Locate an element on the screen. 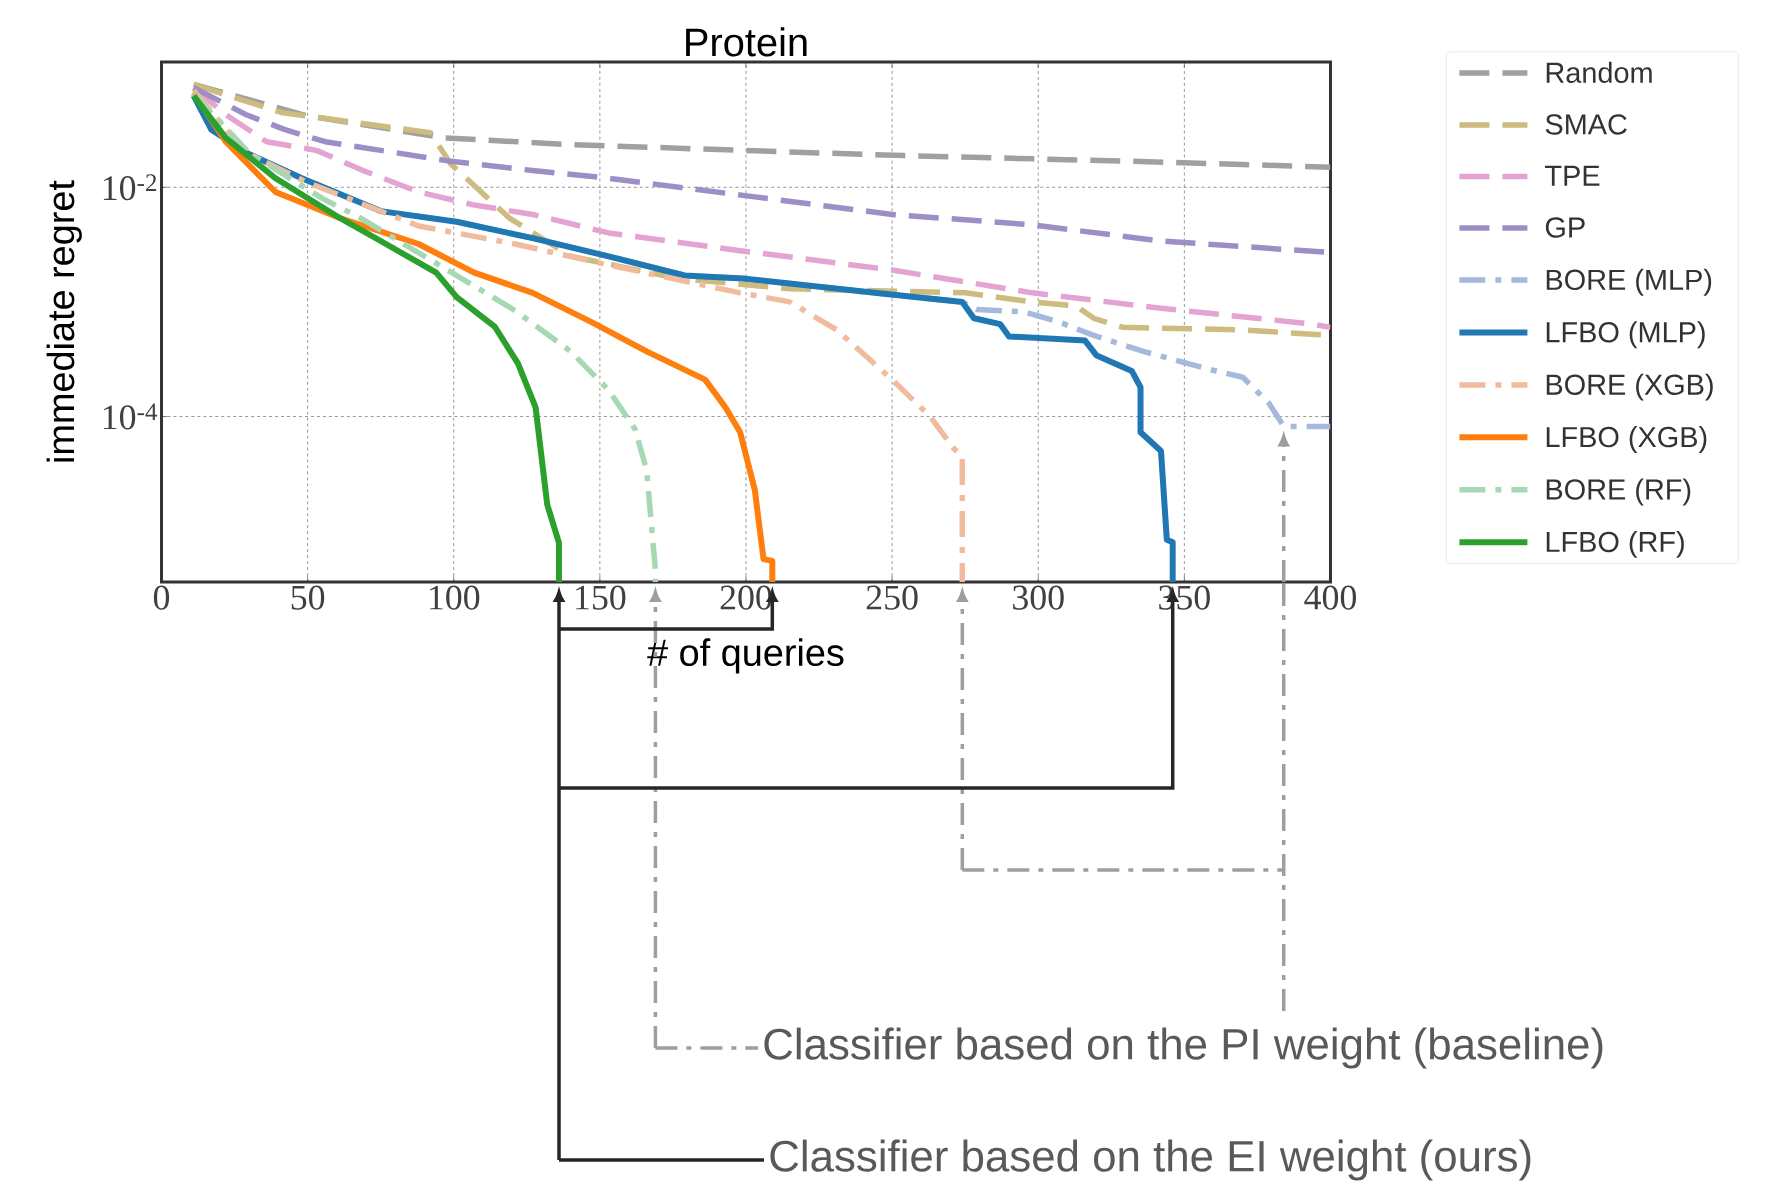 The height and width of the screenshot is (1190, 1771). legend-label: SMAC is located at coordinates (1586, 124).